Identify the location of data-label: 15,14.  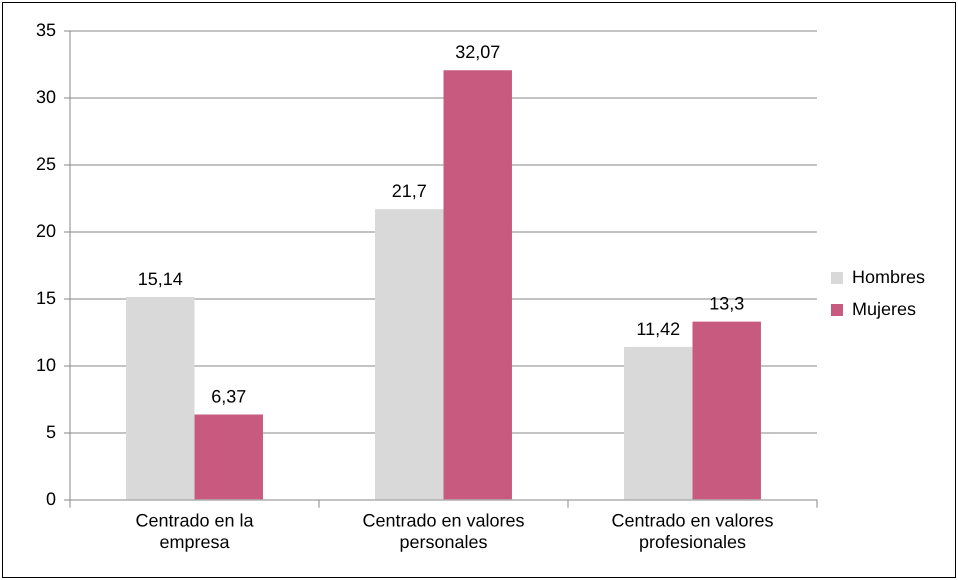
(160, 278).